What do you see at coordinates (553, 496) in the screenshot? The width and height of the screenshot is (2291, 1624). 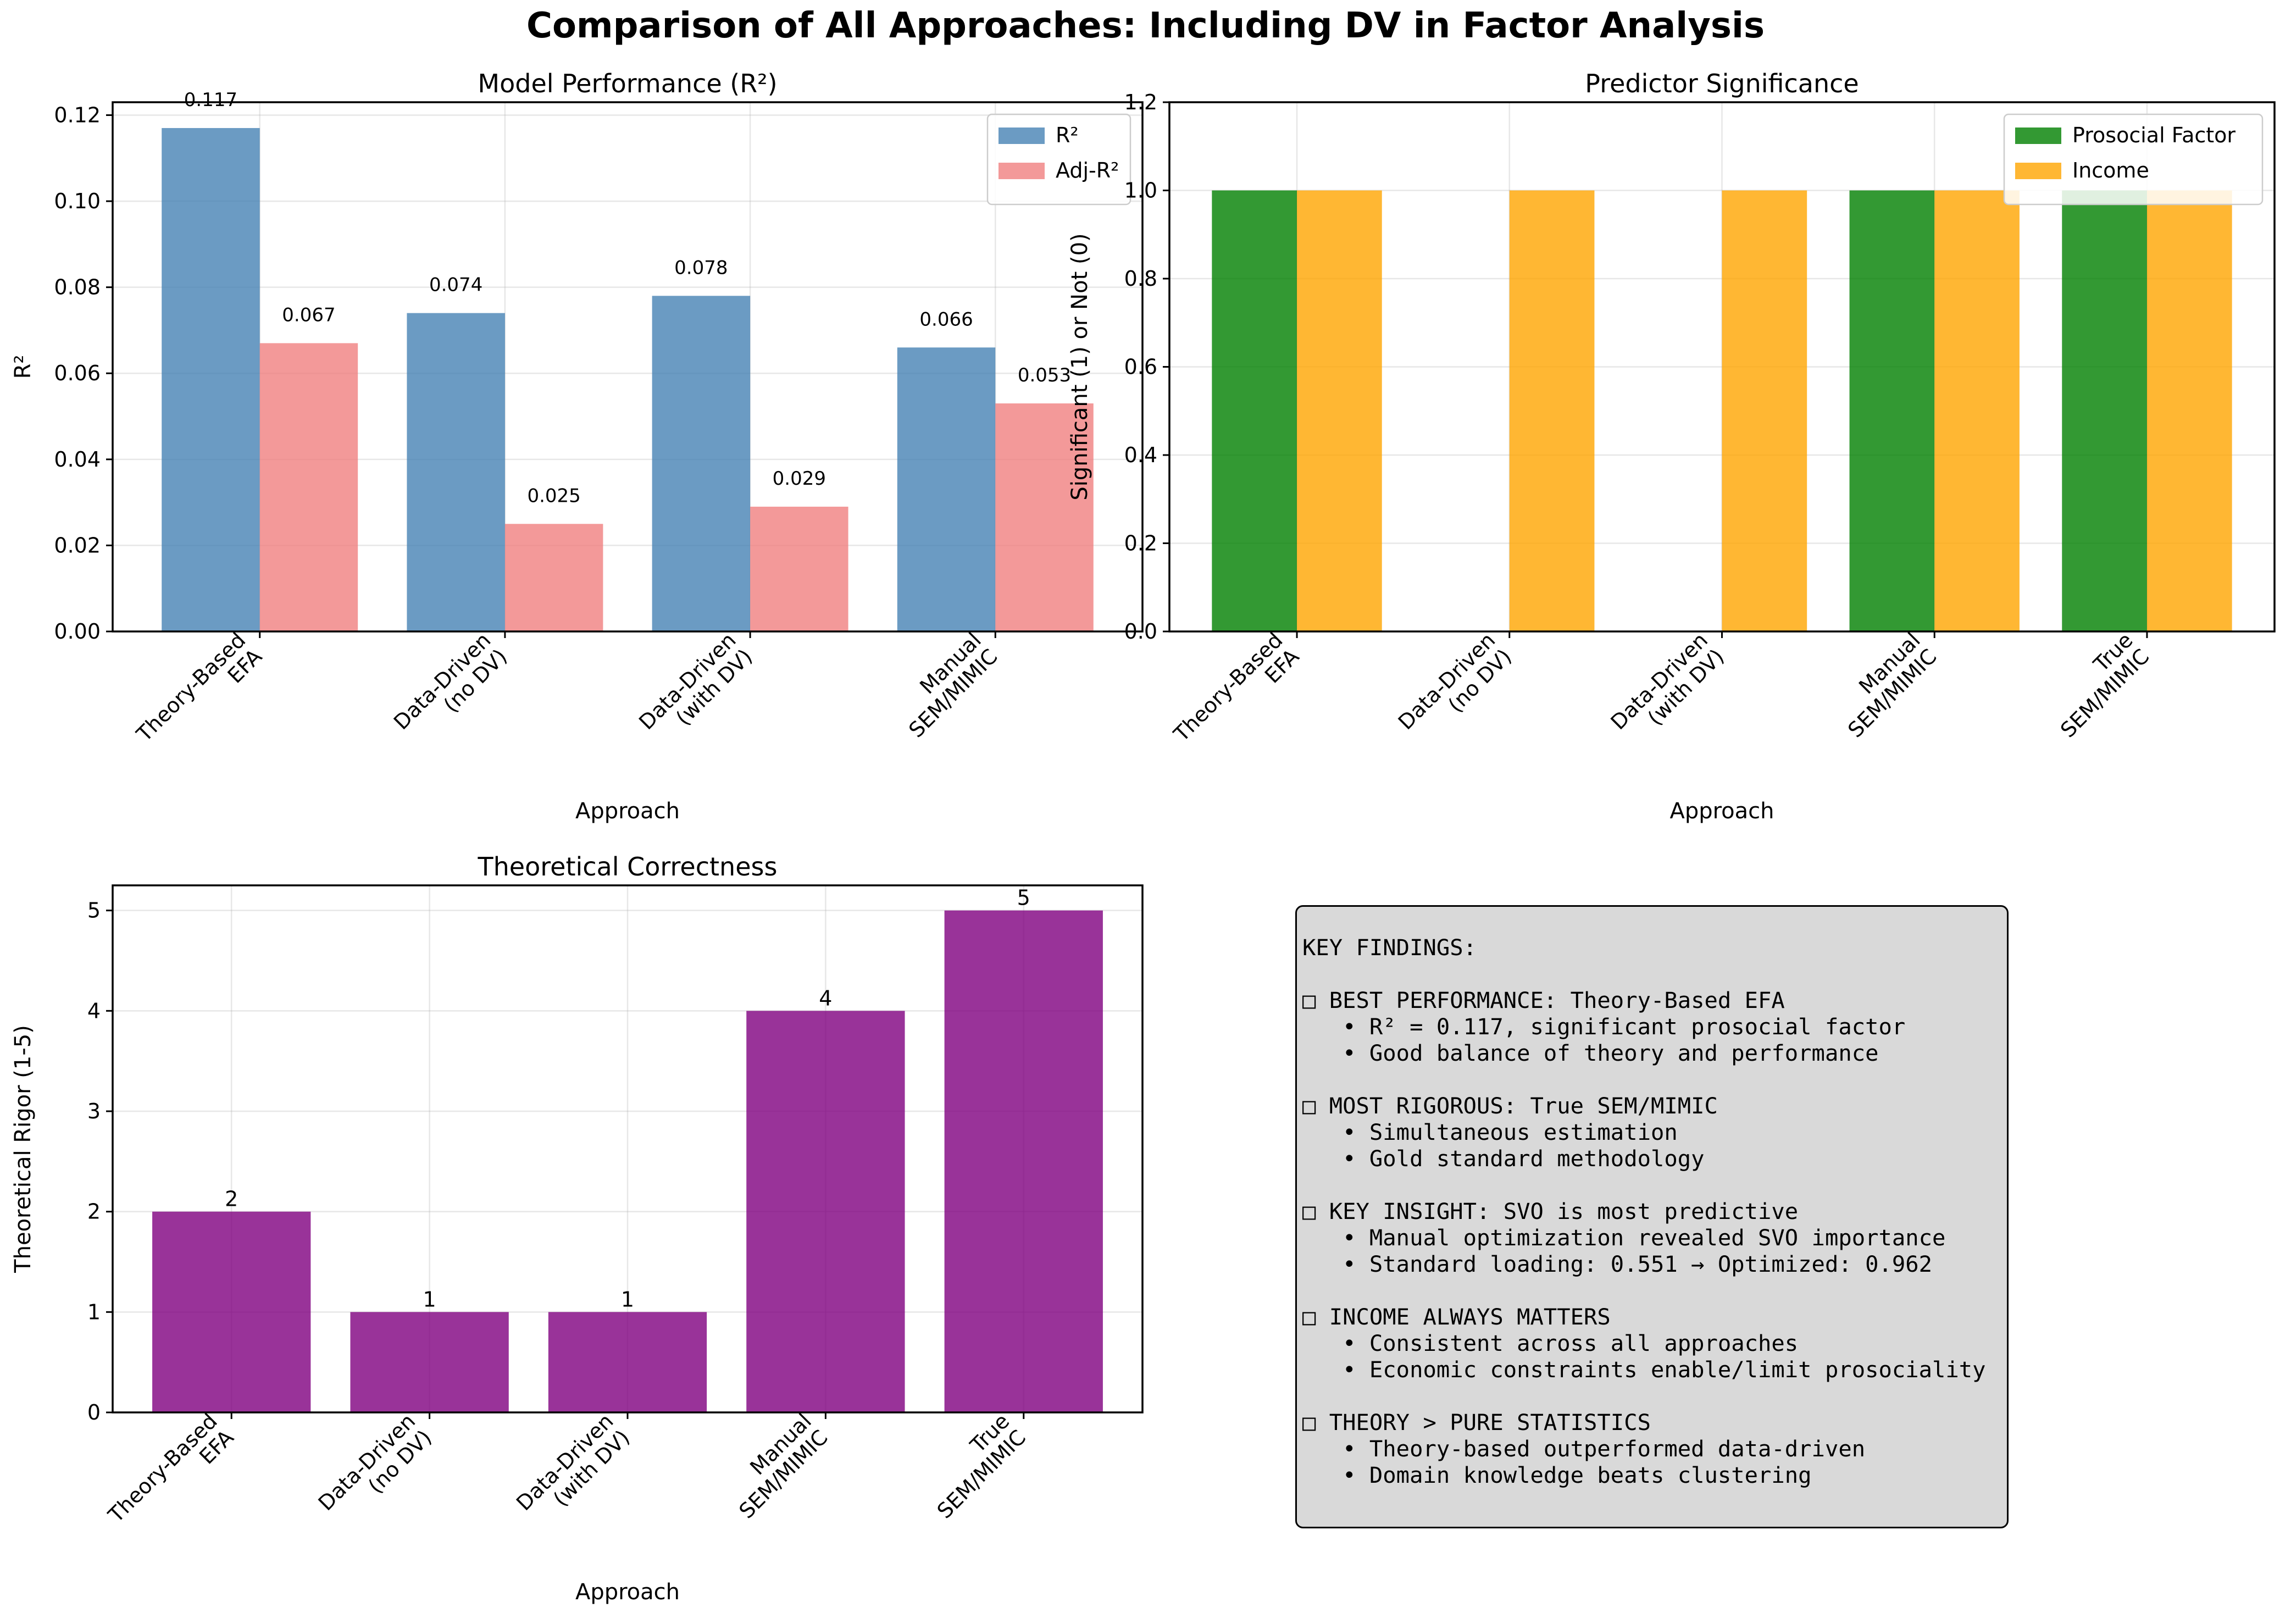 I see `bar-value-label: 0.025` at bounding box center [553, 496].